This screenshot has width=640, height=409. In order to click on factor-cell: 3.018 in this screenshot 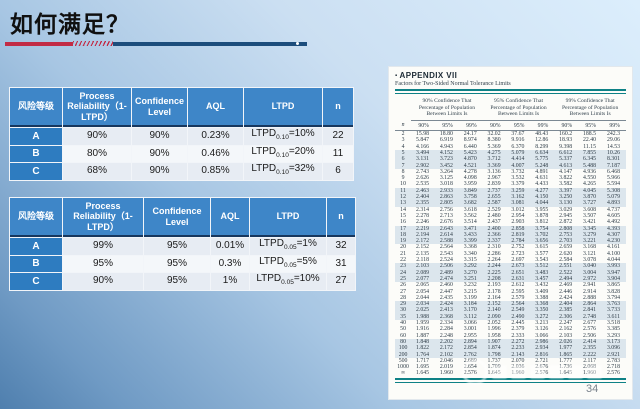, I will do `click(446, 184)`.